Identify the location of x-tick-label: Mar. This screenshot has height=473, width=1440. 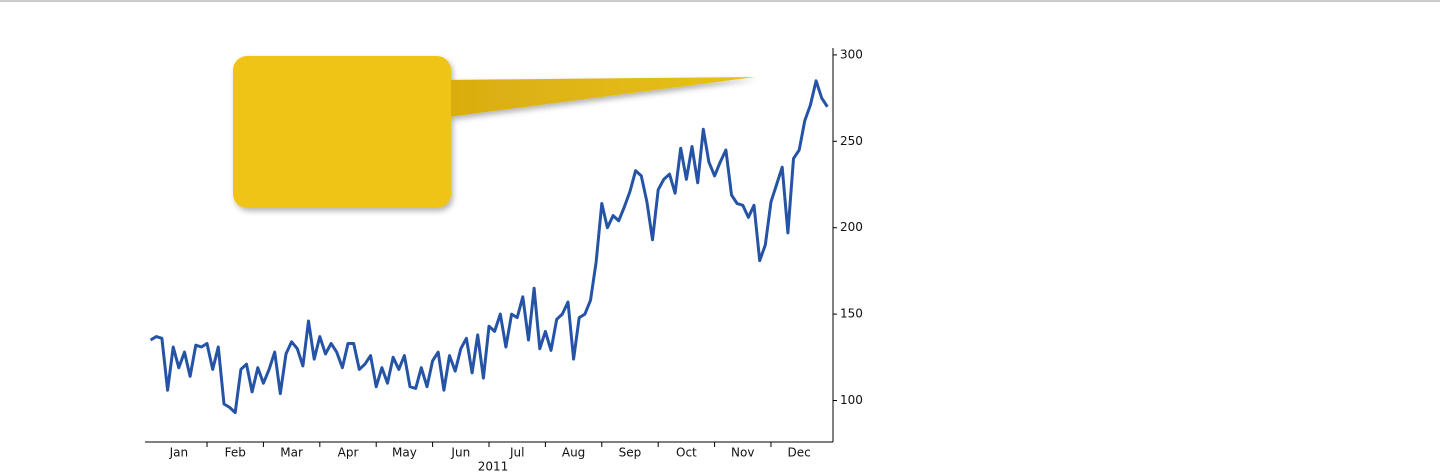
(291, 453).